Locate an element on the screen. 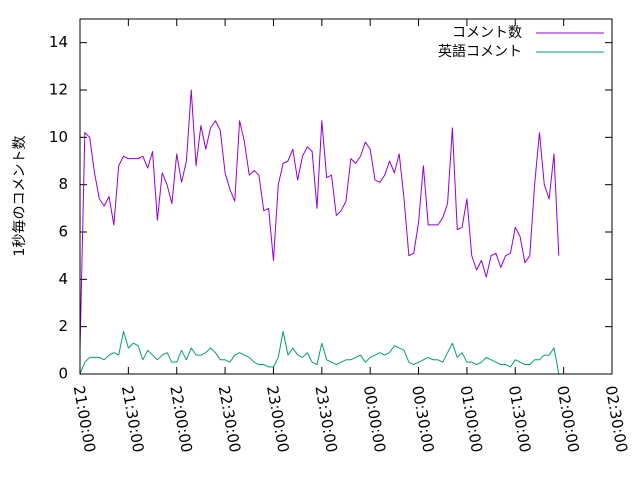 The height and width of the screenshot is (480, 640). y-tick-label: 4 is located at coordinates (63, 279).